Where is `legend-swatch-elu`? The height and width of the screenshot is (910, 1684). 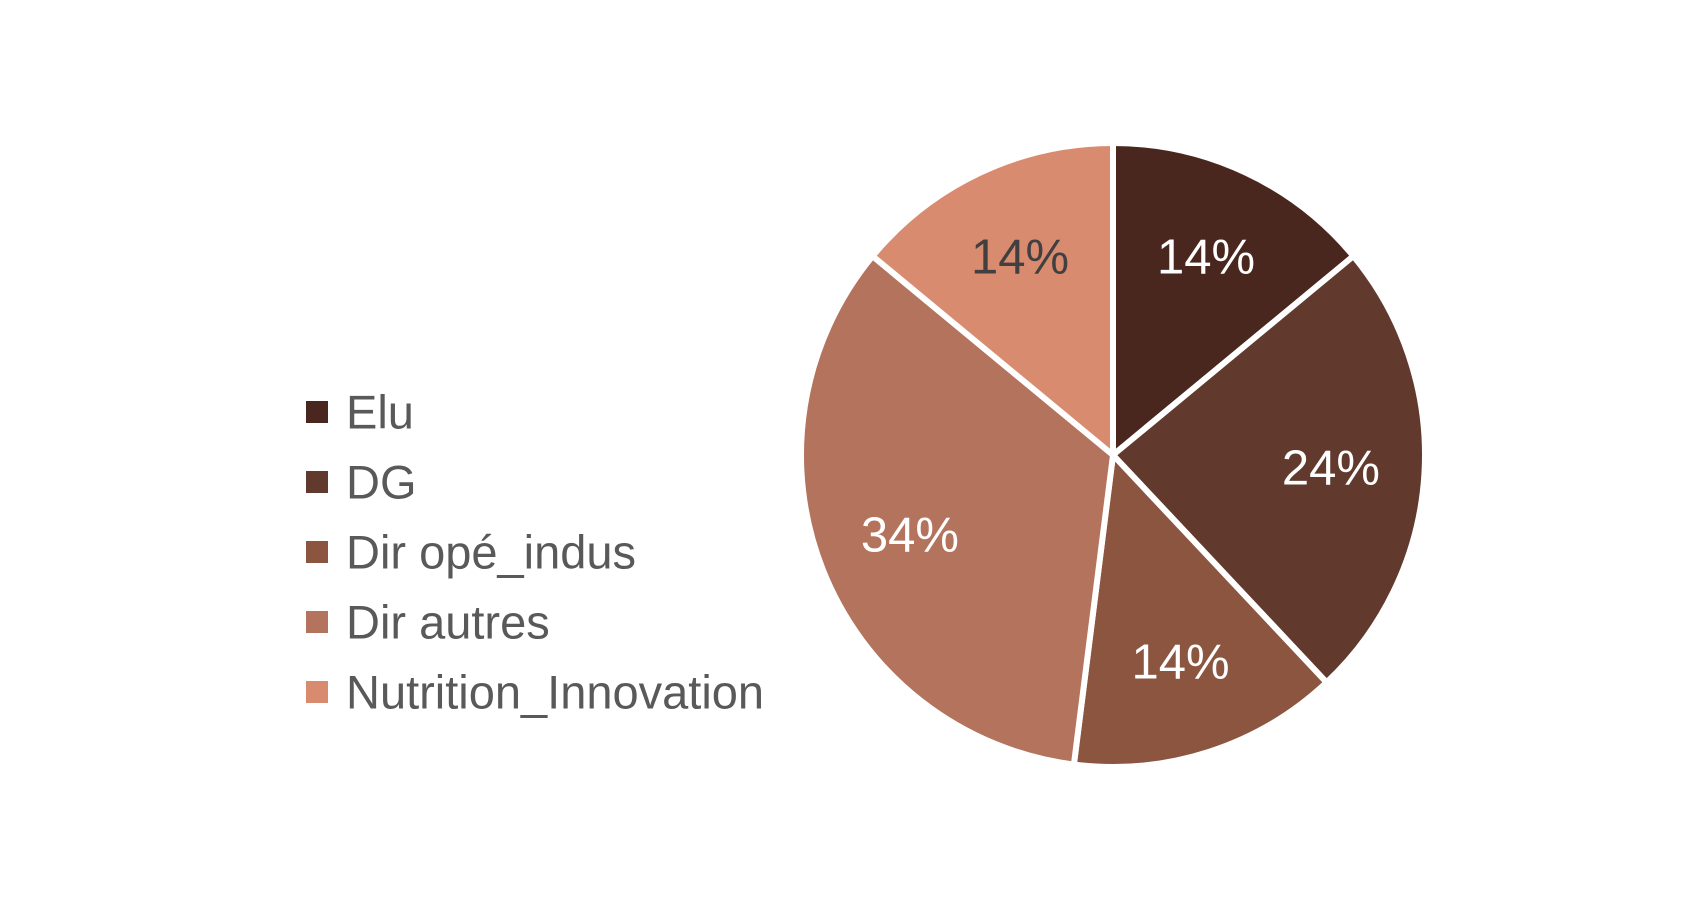 legend-swatch-elu is located at coordinates (317, 412).